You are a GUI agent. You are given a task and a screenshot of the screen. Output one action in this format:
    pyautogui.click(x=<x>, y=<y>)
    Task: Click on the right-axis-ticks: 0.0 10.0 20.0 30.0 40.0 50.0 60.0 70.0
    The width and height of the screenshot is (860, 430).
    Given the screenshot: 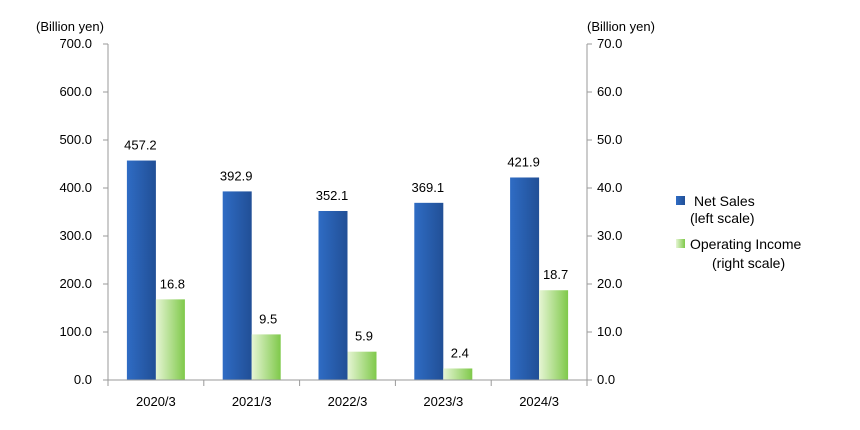 What is the action you would take?
    pyautogui.click(x=604, y=211)
    